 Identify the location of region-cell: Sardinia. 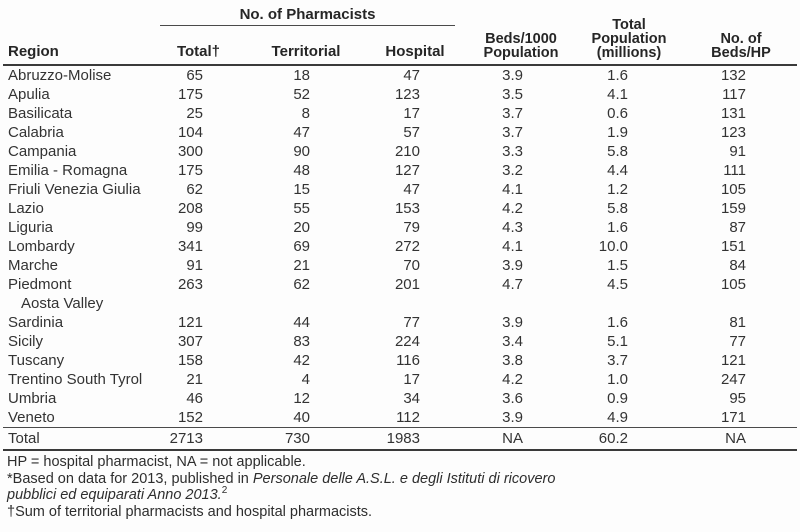
(36, 322).